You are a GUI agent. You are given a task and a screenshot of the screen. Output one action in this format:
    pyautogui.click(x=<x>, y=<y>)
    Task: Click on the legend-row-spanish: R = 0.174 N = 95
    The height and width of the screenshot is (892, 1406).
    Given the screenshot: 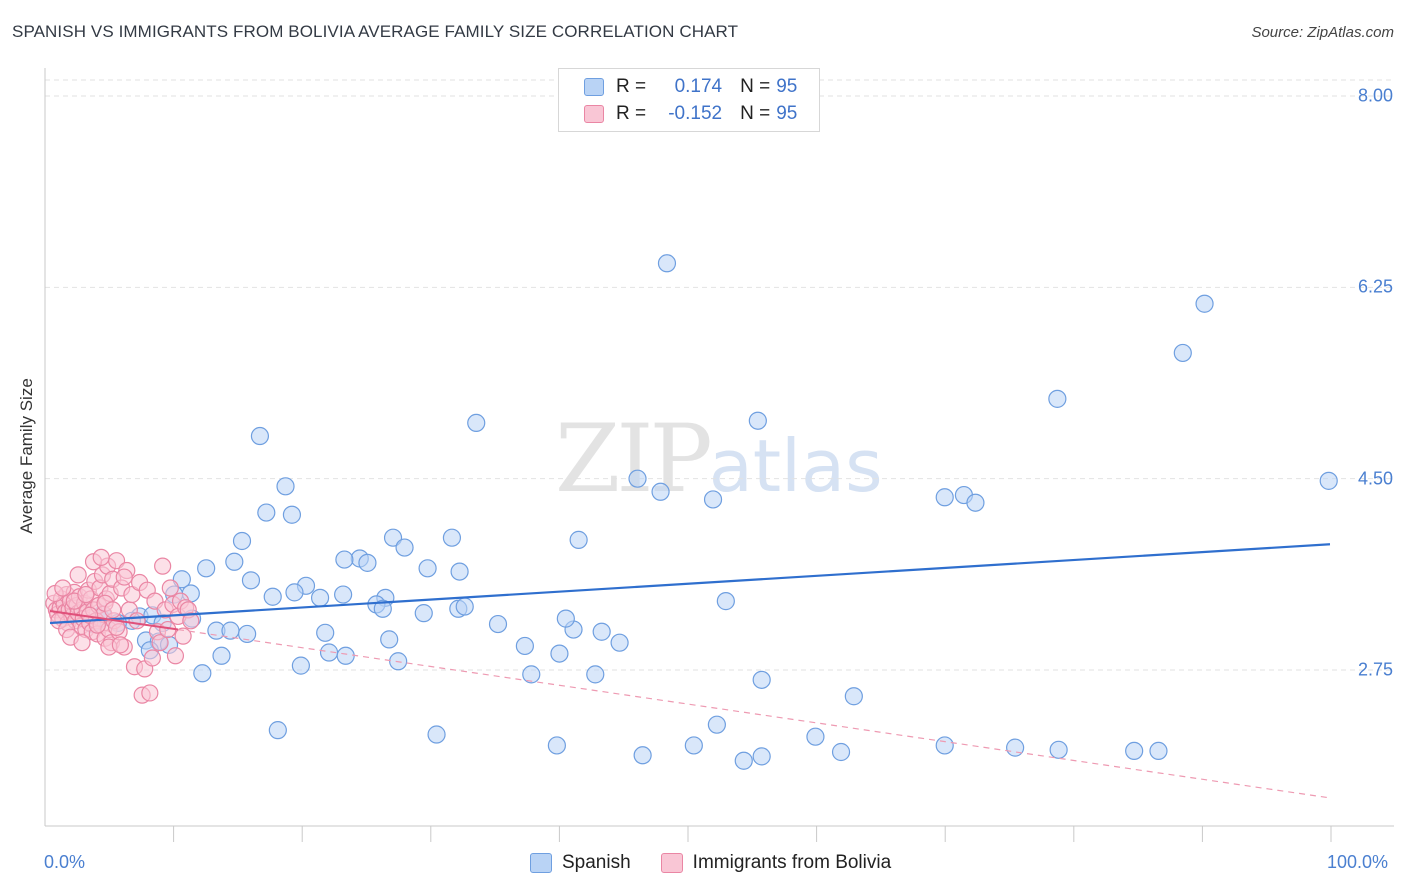 What is the action you would take?
    pyautogui.click(x=690, y=87)
    